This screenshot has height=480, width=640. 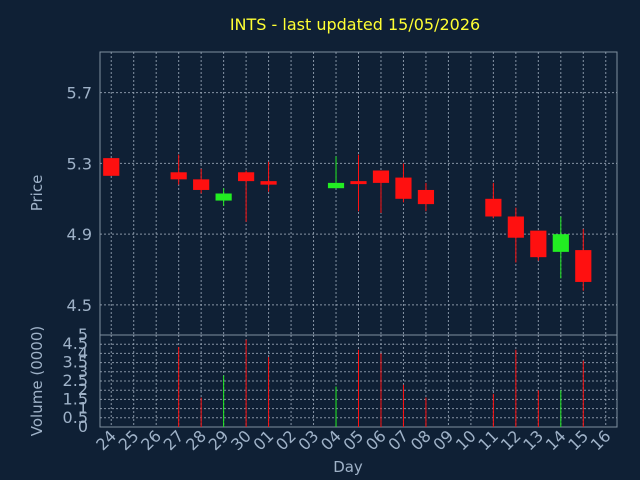 What do you see at coordinates (79, 234) in the screenshot?
I see `price-tick-label: 4.9` at bounding box center [79, 234].